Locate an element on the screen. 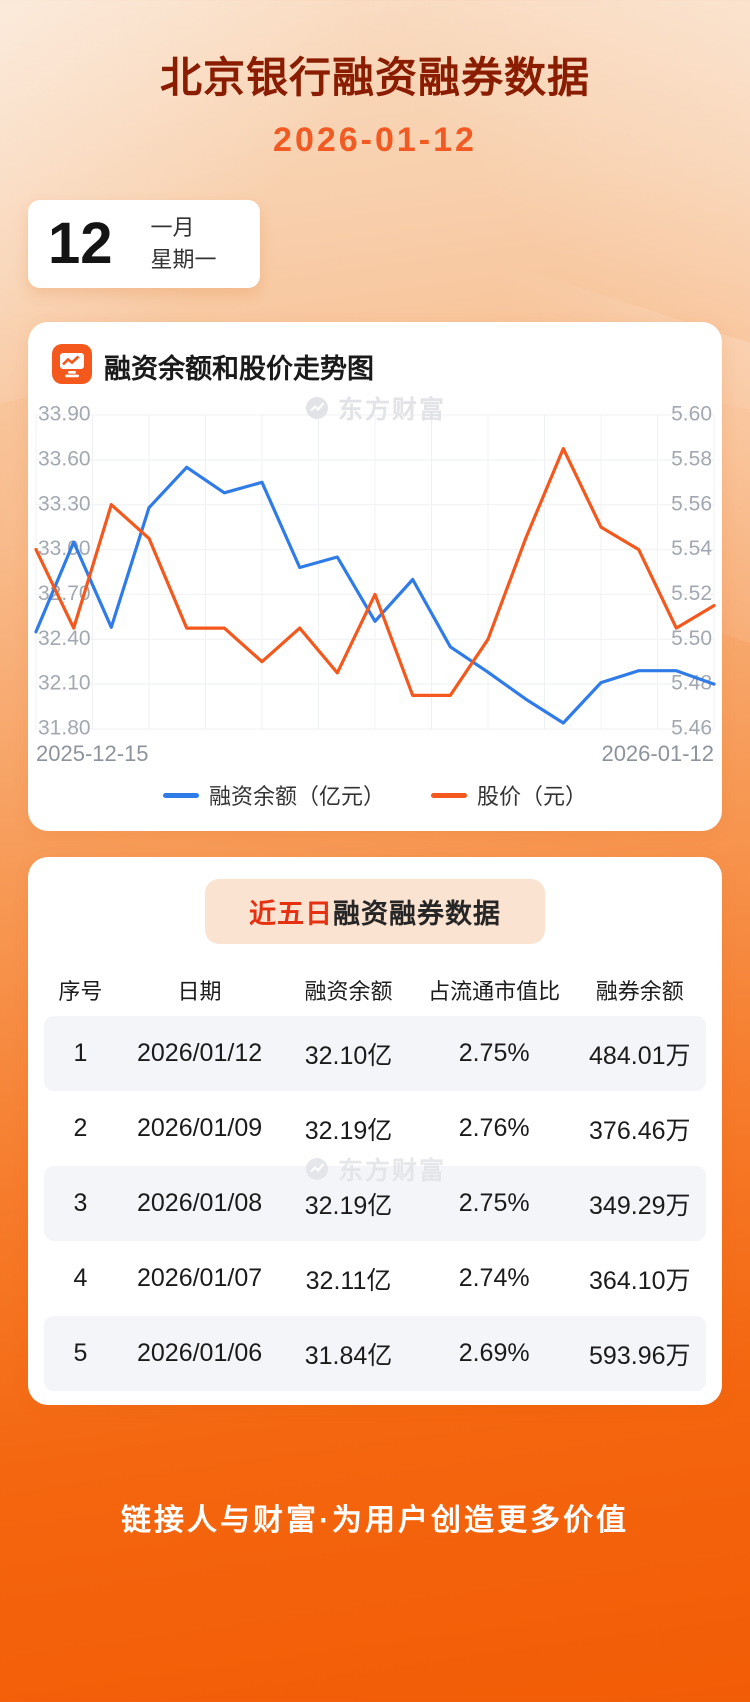 Image resolution: width=750 pixels, height=1702 pixels. table-row: 3 2026/01/08 32.19亿 2.75% 349.29万 is located at coordinates (375, 1203).